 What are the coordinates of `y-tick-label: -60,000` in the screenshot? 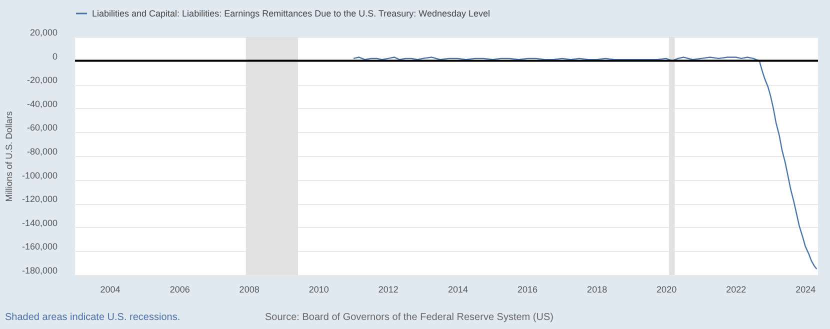 It's located at (42, 127).